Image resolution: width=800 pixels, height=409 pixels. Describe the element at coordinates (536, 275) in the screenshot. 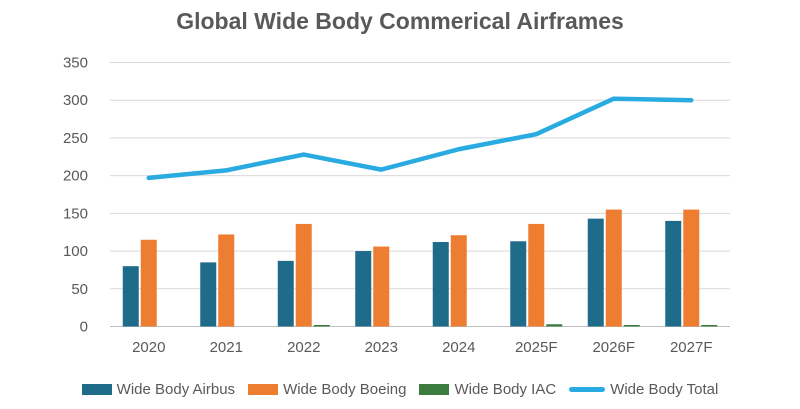

I see `bar-wide-body-boeing-2025f` at that location.